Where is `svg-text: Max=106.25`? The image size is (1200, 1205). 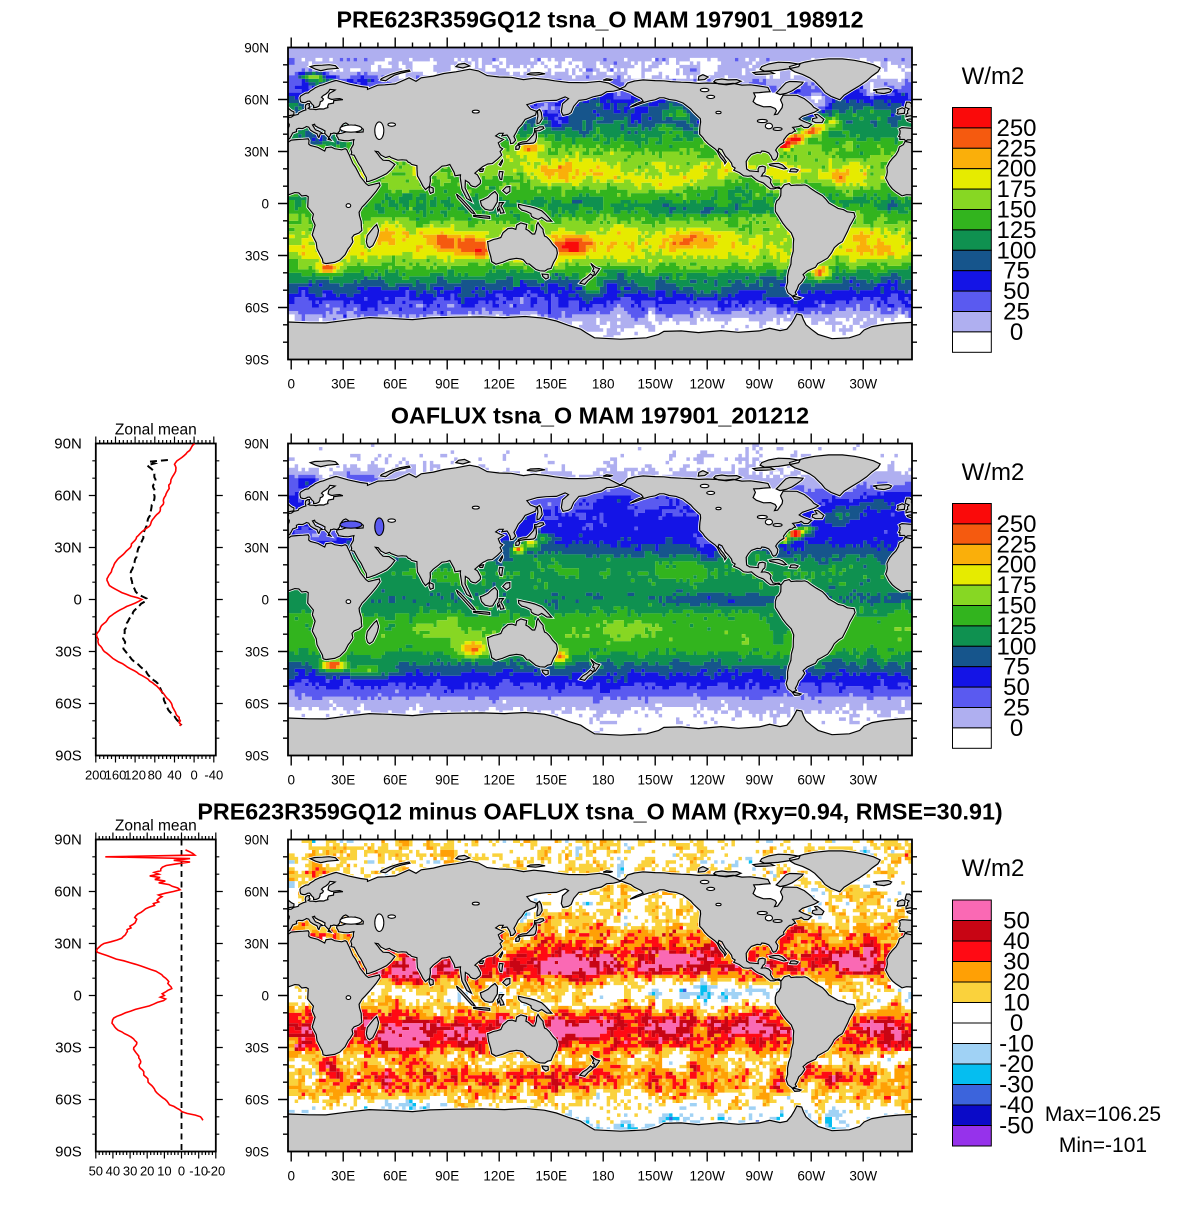 svg-text: Max=106.25 is located at coordinates (1103, 1114).